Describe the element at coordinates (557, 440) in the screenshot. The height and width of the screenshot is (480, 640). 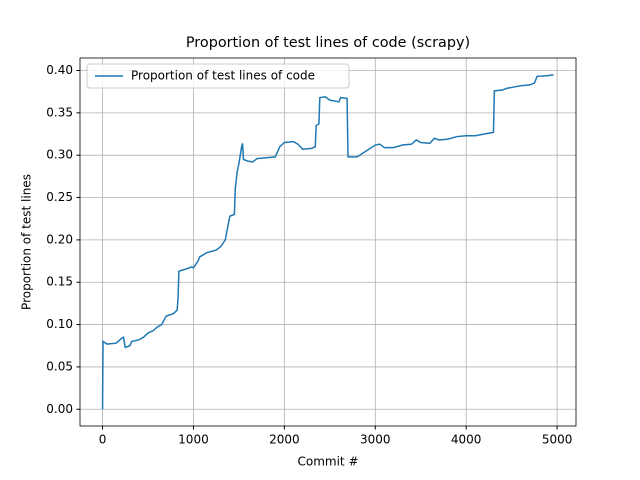
I see `x-tick-label: 5000` at that location.